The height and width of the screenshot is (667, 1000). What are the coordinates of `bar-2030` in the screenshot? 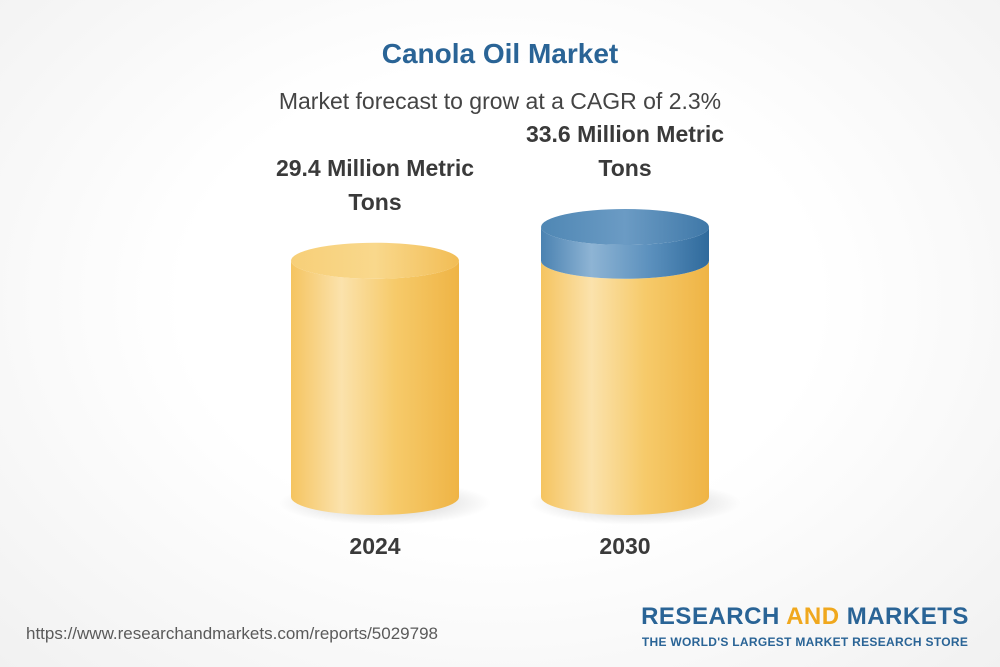 It's located at (635, 367).